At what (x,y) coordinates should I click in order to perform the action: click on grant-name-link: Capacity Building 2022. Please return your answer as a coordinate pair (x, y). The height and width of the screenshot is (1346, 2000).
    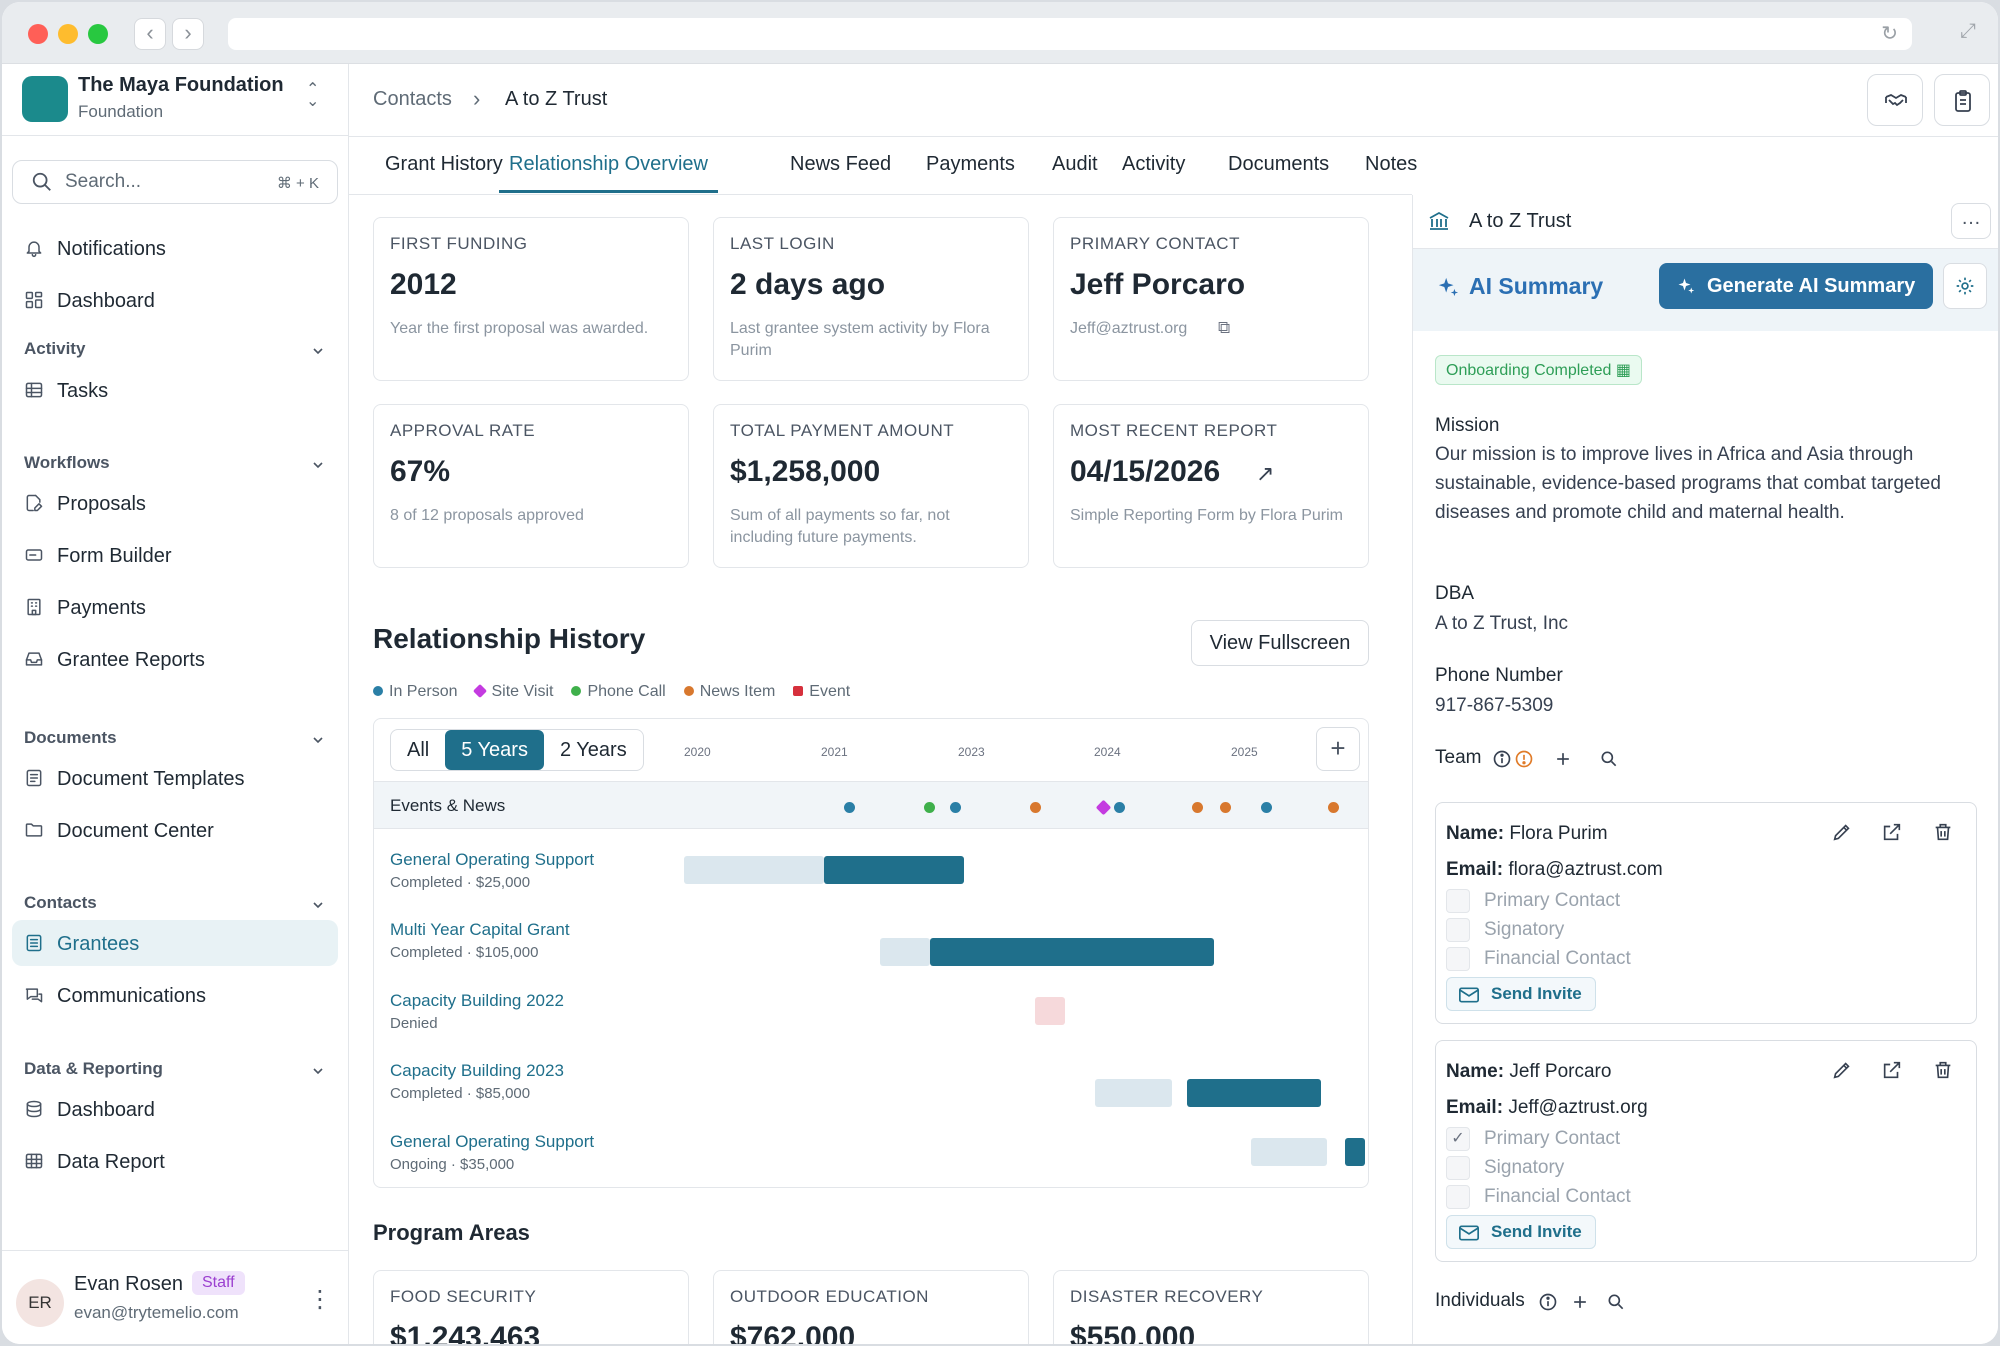
    Looking at the image, I should click on (477, 1000).